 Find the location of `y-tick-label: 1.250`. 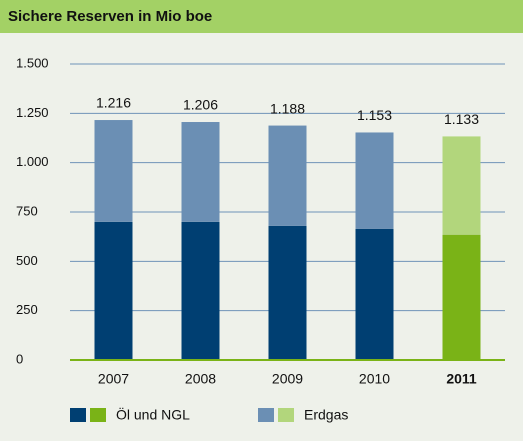

y-tick-label: 1.250 is located at coordinates (32, 112).